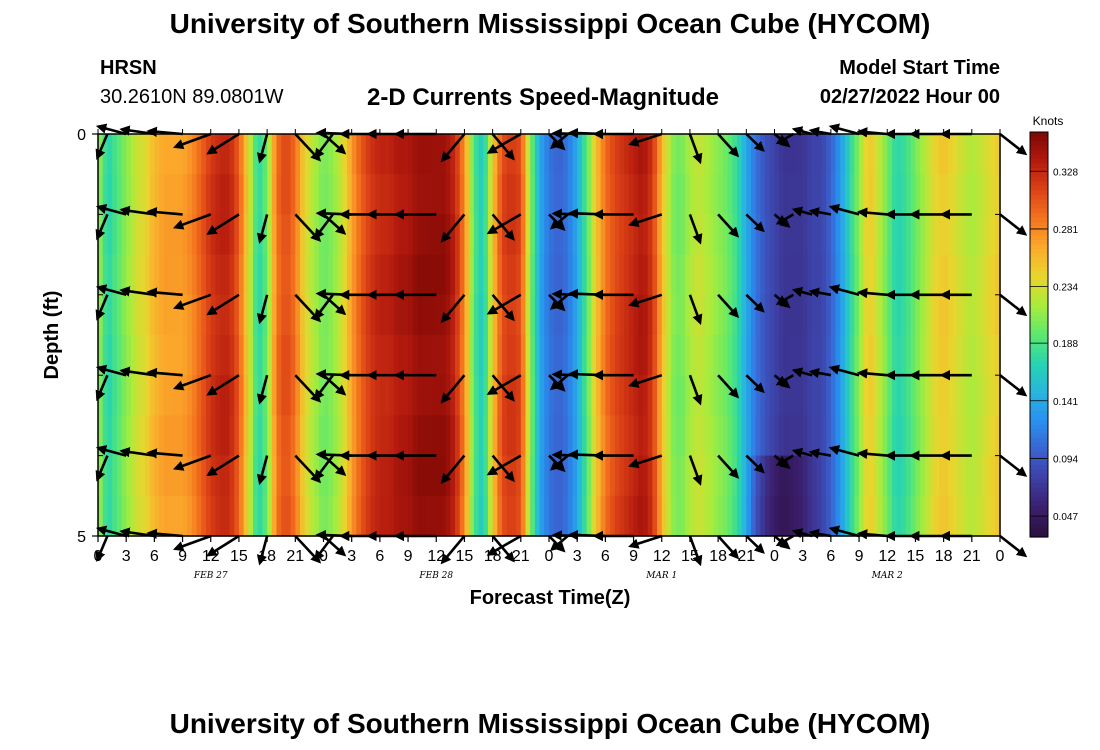 The height and width of the screenshot is (750, 1100). What do you see at coordinates (944, 556) in the screenshot?
I see `x-tick-label: 18` at bounding box center [944, 556].